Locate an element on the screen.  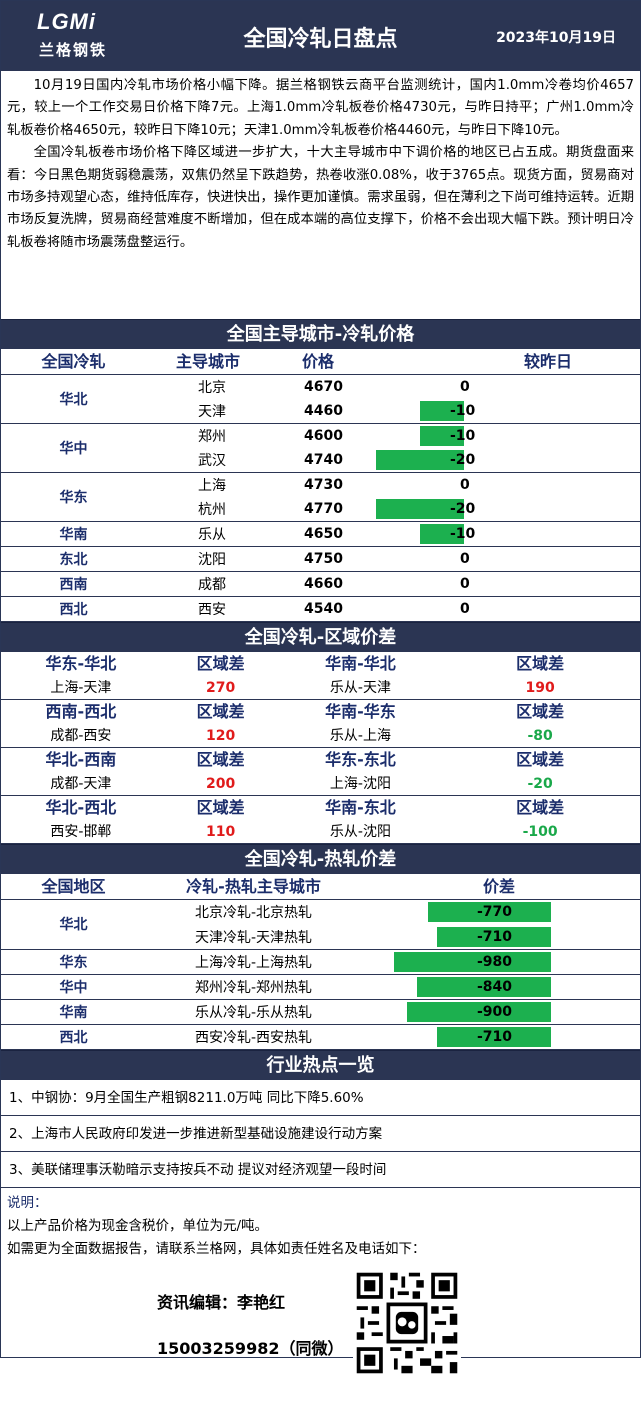
change-cell: -10 is located at coordinates (508, 436).